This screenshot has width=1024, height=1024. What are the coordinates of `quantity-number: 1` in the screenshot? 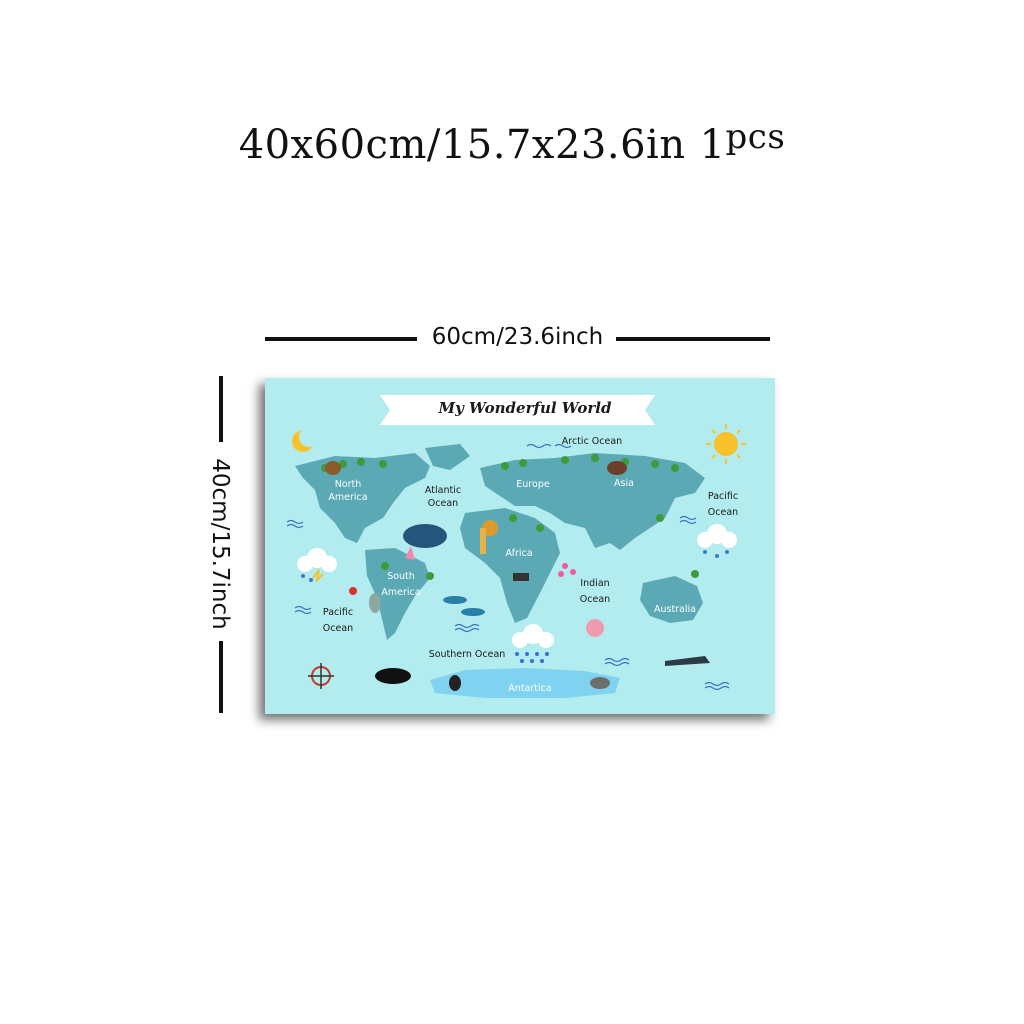 It's located at (712, 145).